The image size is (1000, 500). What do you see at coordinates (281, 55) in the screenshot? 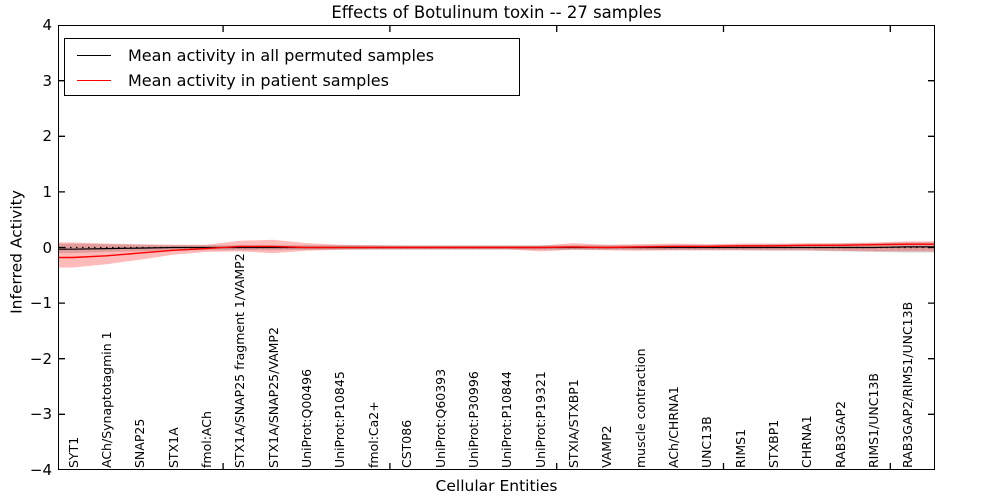
I see `legend-label-permuted: Mean activity in all permuted samples` at bounding box center [281, 55].